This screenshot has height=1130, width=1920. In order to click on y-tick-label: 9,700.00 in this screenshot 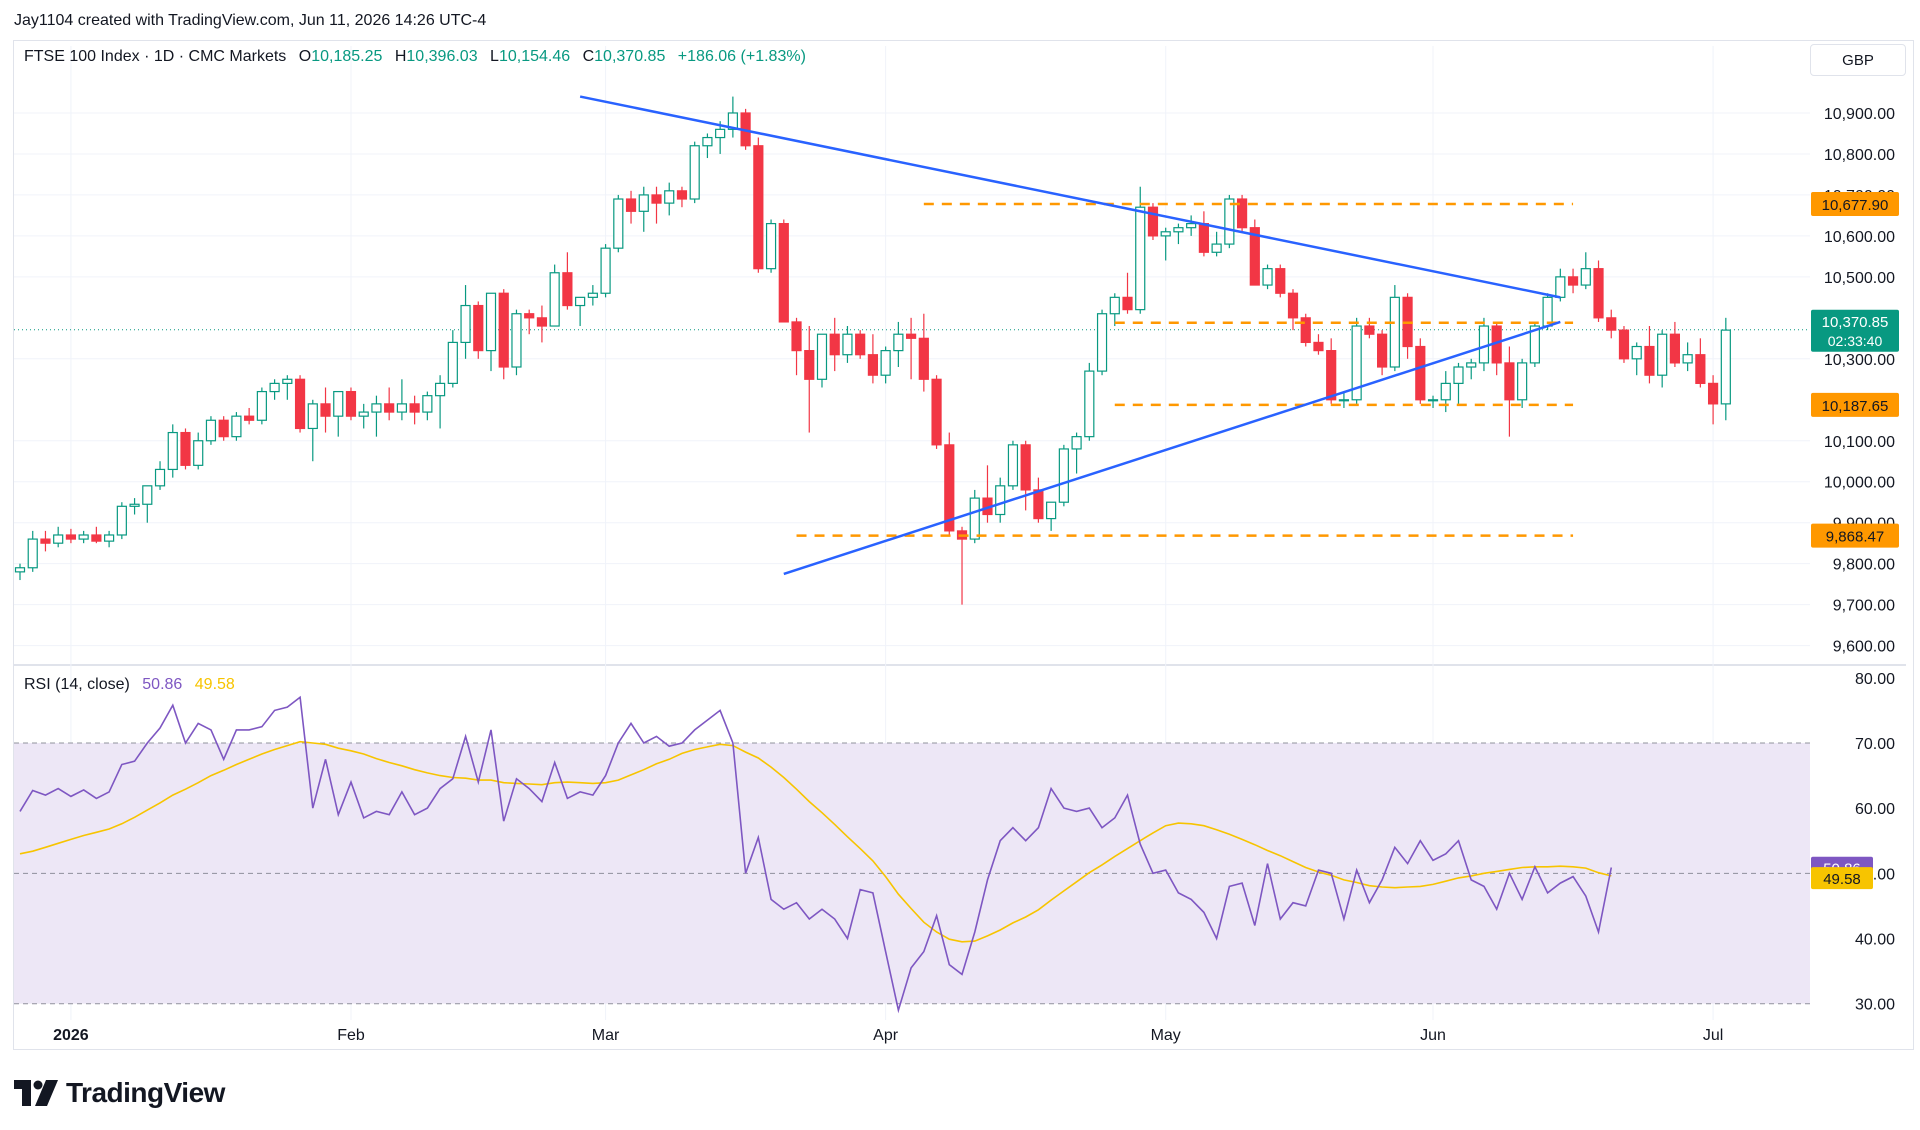, I will do `click(1864, 606)`.